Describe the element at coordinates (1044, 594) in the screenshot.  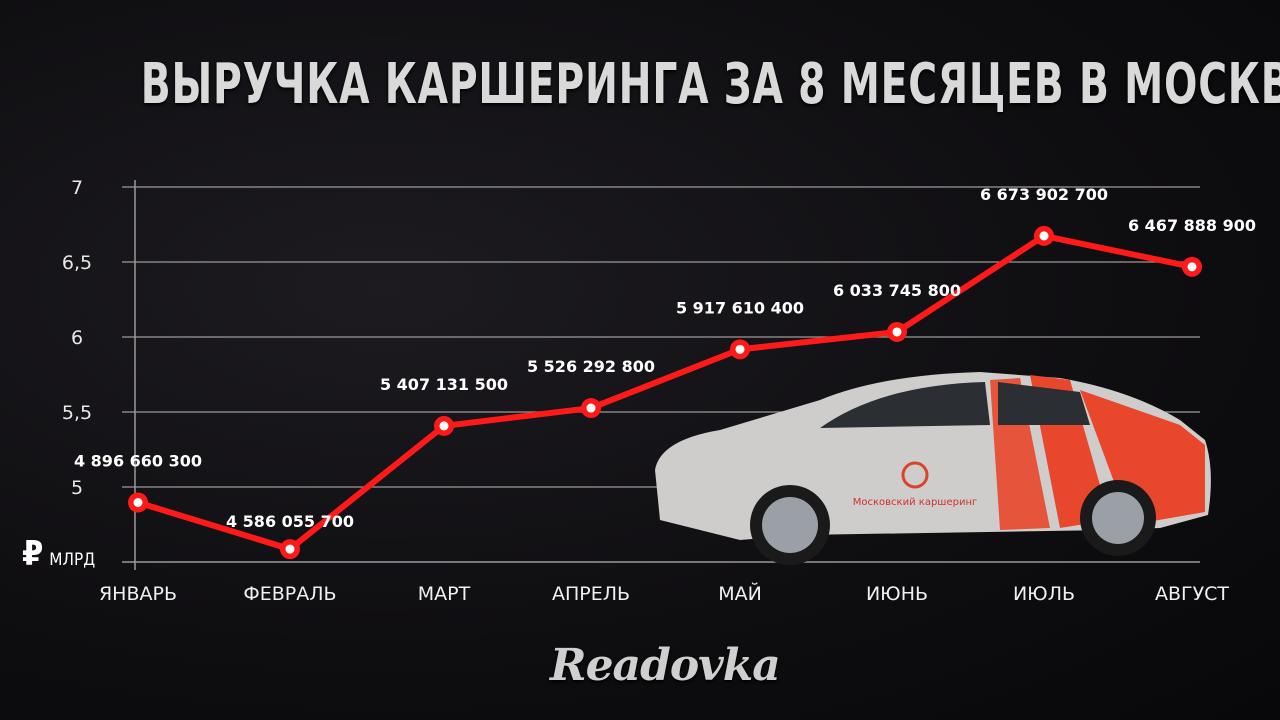
I see `x-tick-label: ИЮЛЬ` at that location.